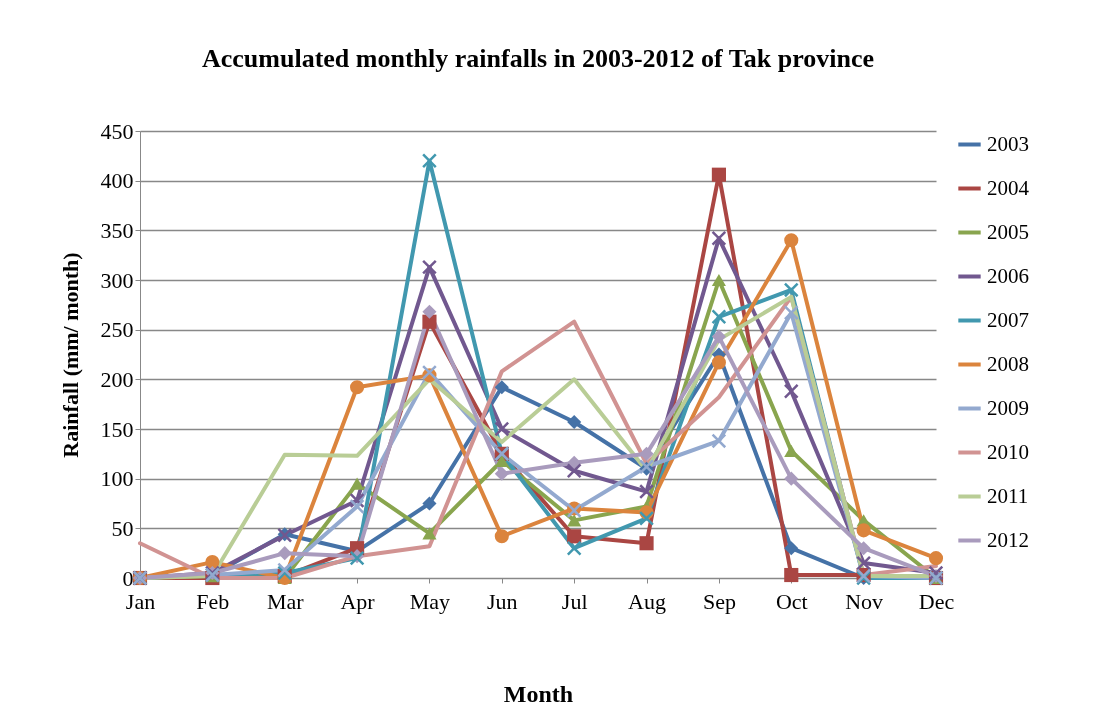 This screenshot has width=1111, height=710. What do you see at coordinates (285, 601) in the screenshot?
I see `x-tick-label: Mar` at bounding box center [285, 601].